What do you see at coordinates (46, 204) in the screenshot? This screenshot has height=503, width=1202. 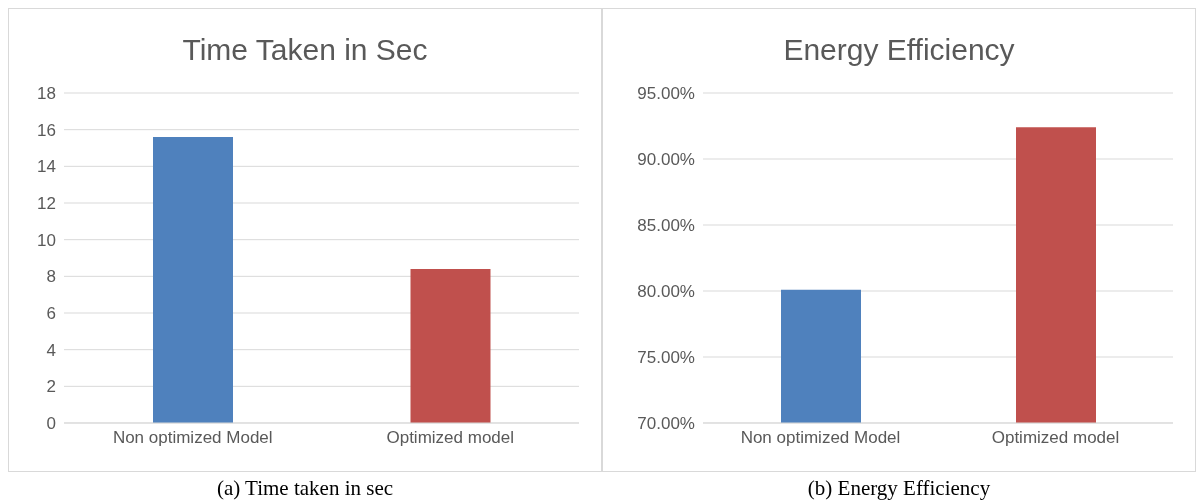 I see `y-tick-label: 12` at bounding box center [46, 204].